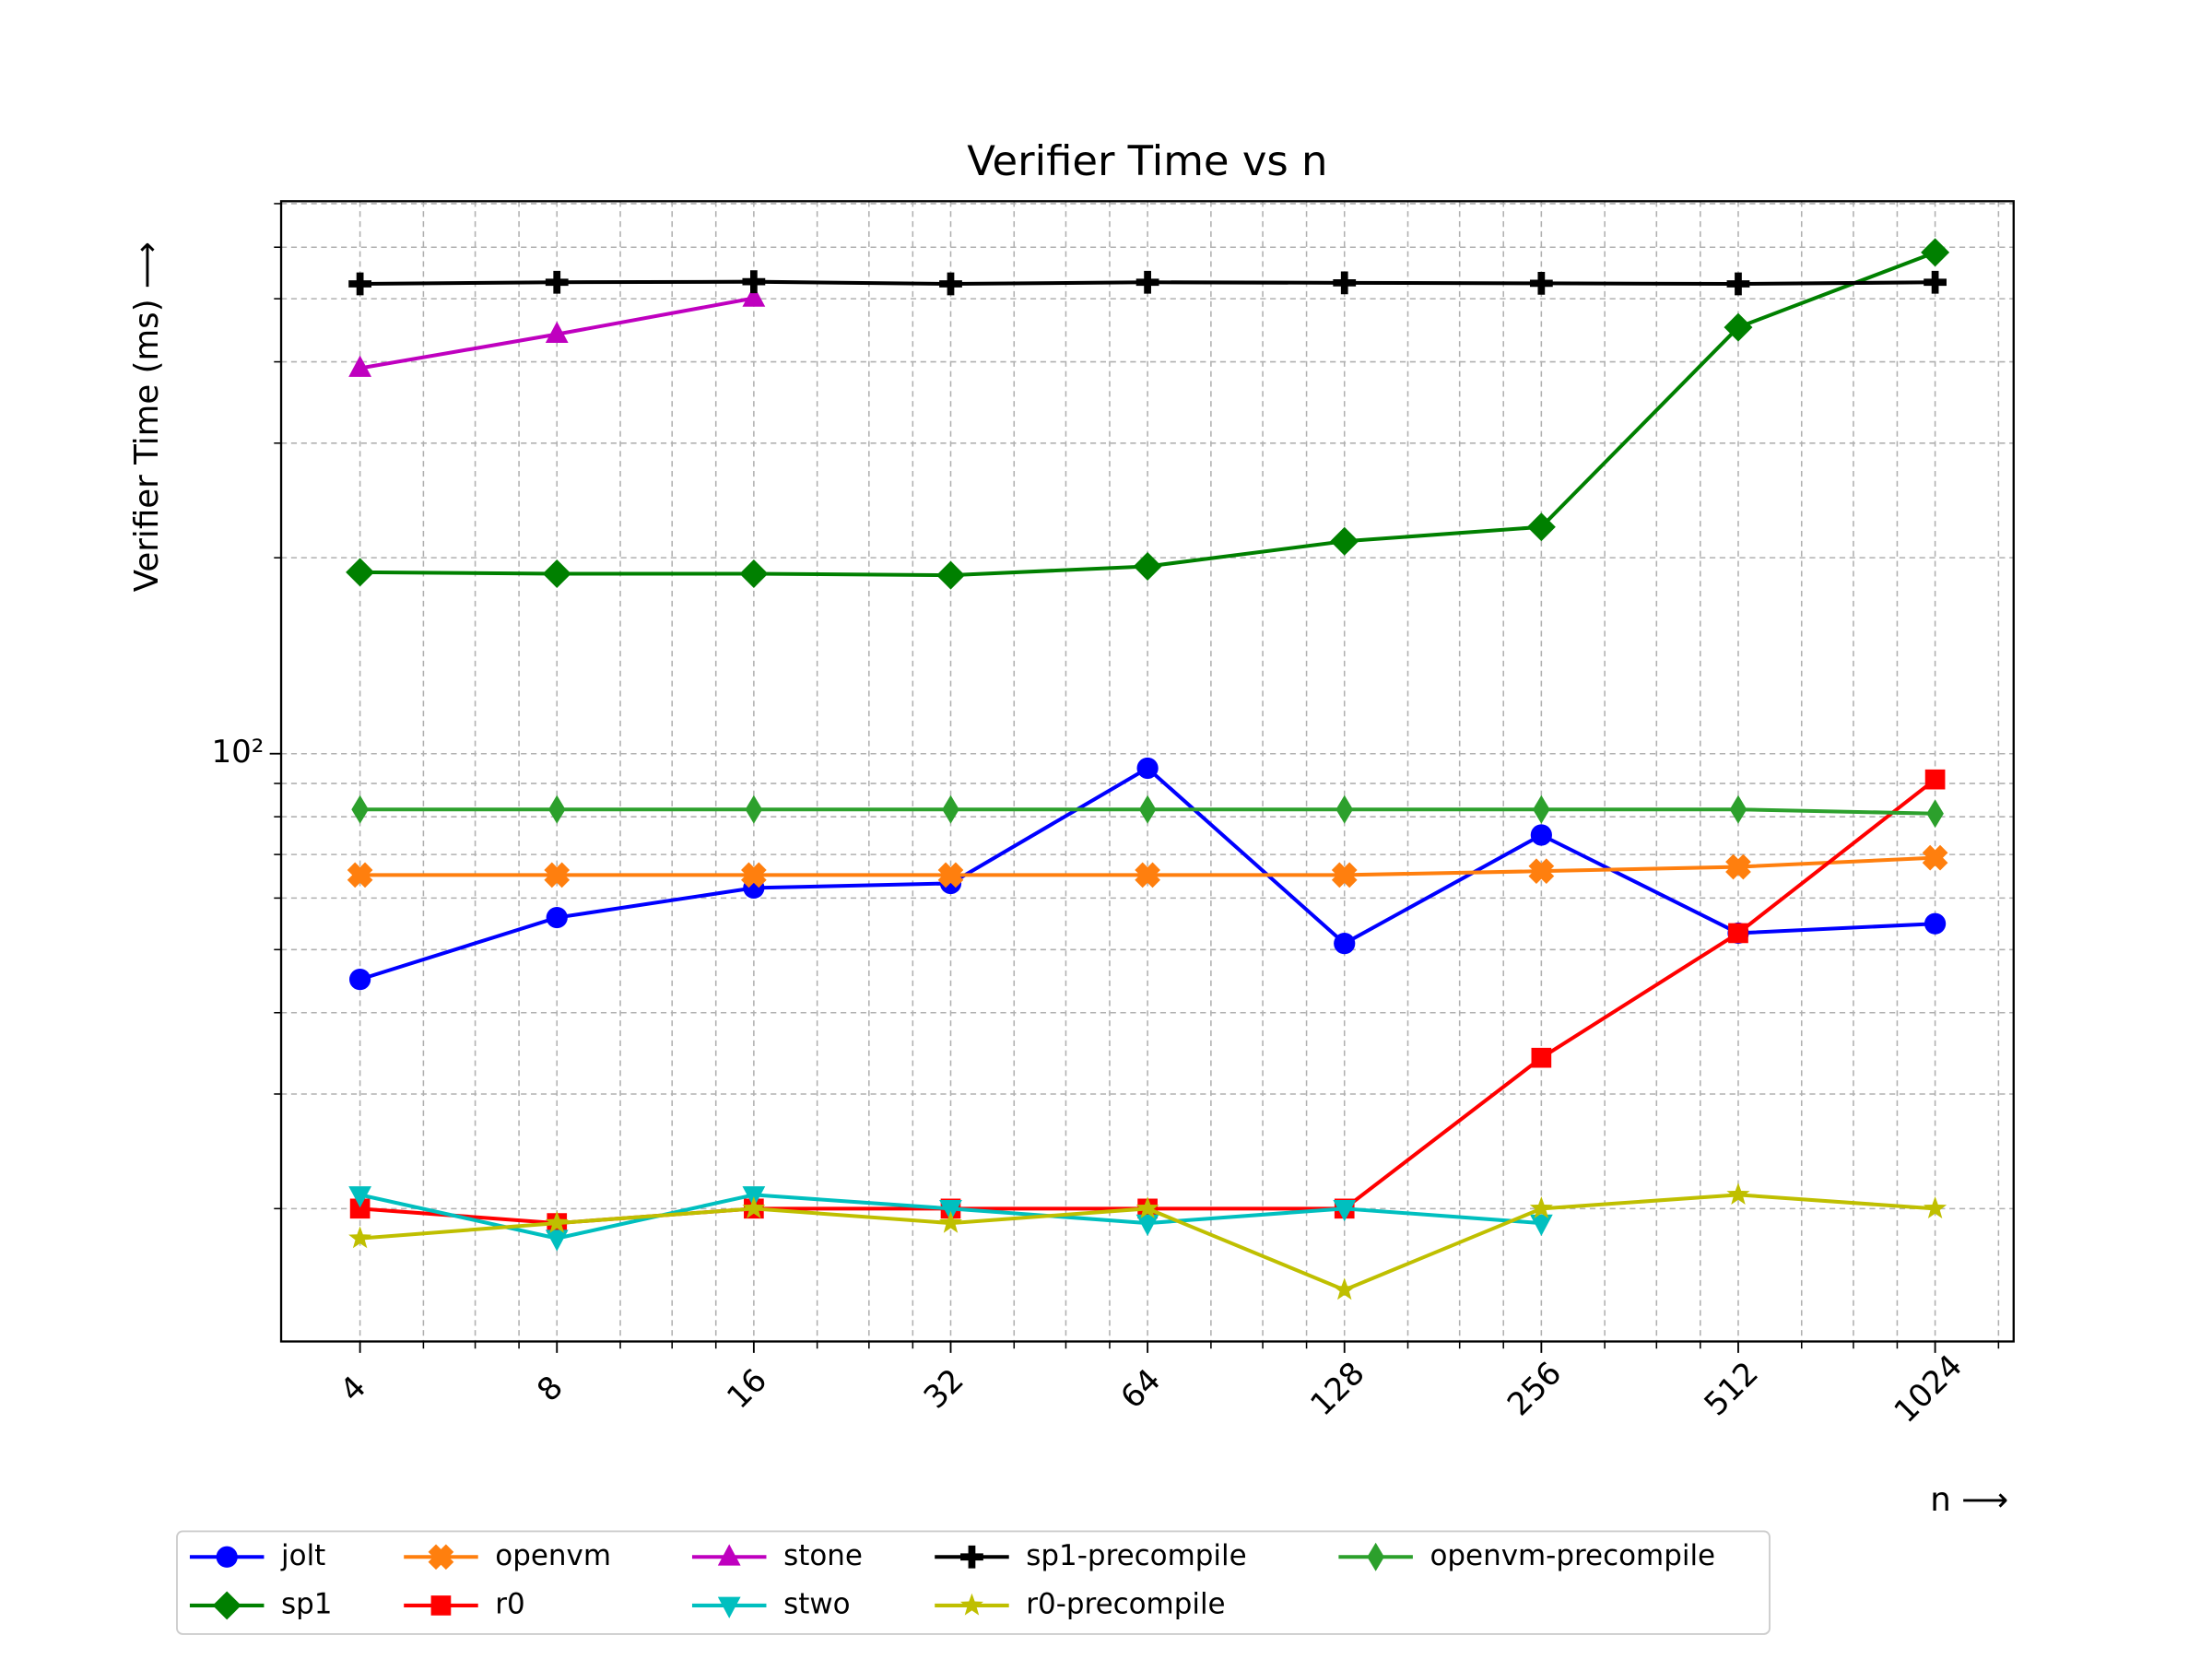 This screenshot has width=2212, height=1659. Describe the element at coordinates (1125, 1603) in the screenshot. I see `legend-label: r0-precompile` at that location.